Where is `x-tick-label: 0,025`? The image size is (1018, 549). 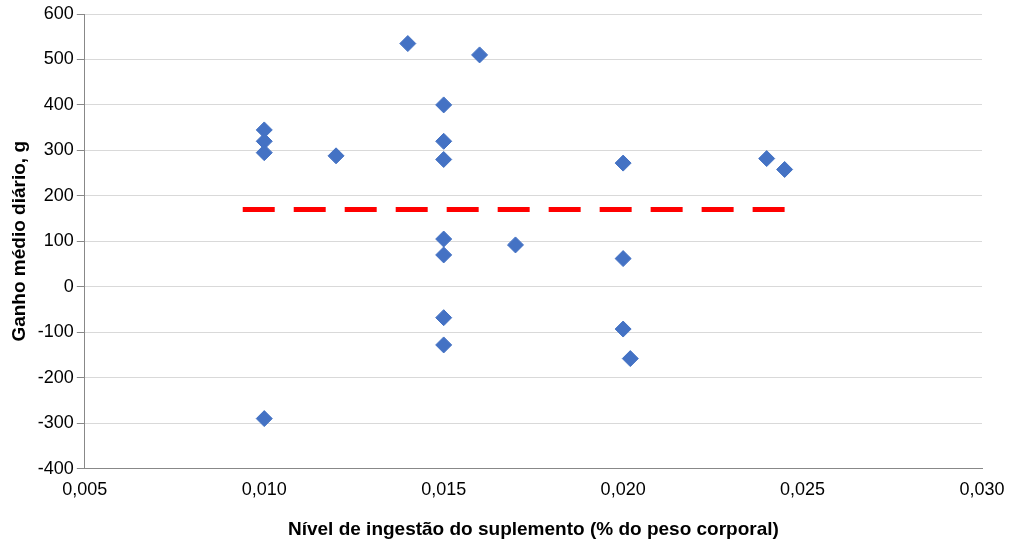 x-tick-label: 0,025 is located at coordinates (803, 489).